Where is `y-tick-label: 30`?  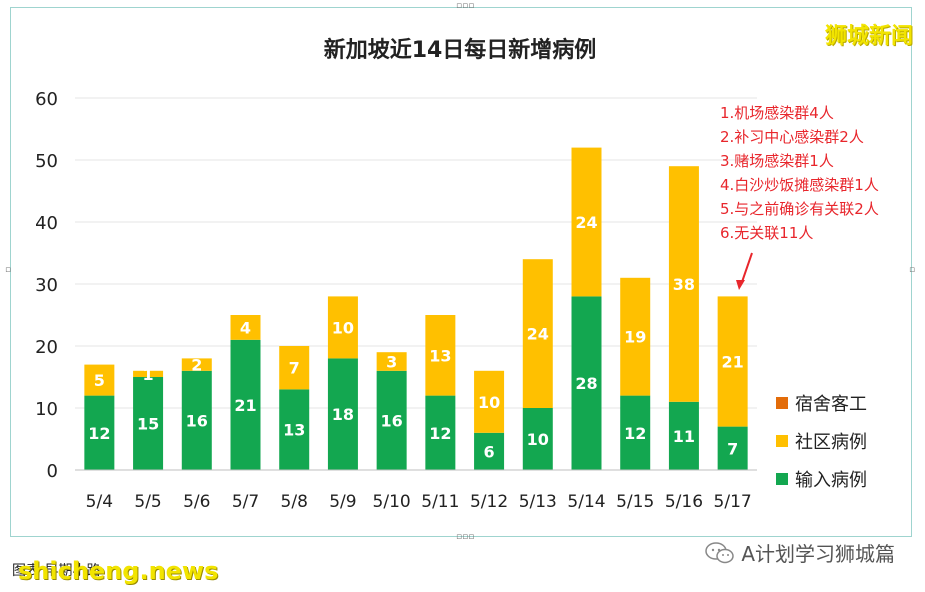
y-tick-label: 30 is located at coordinates (46, 285).